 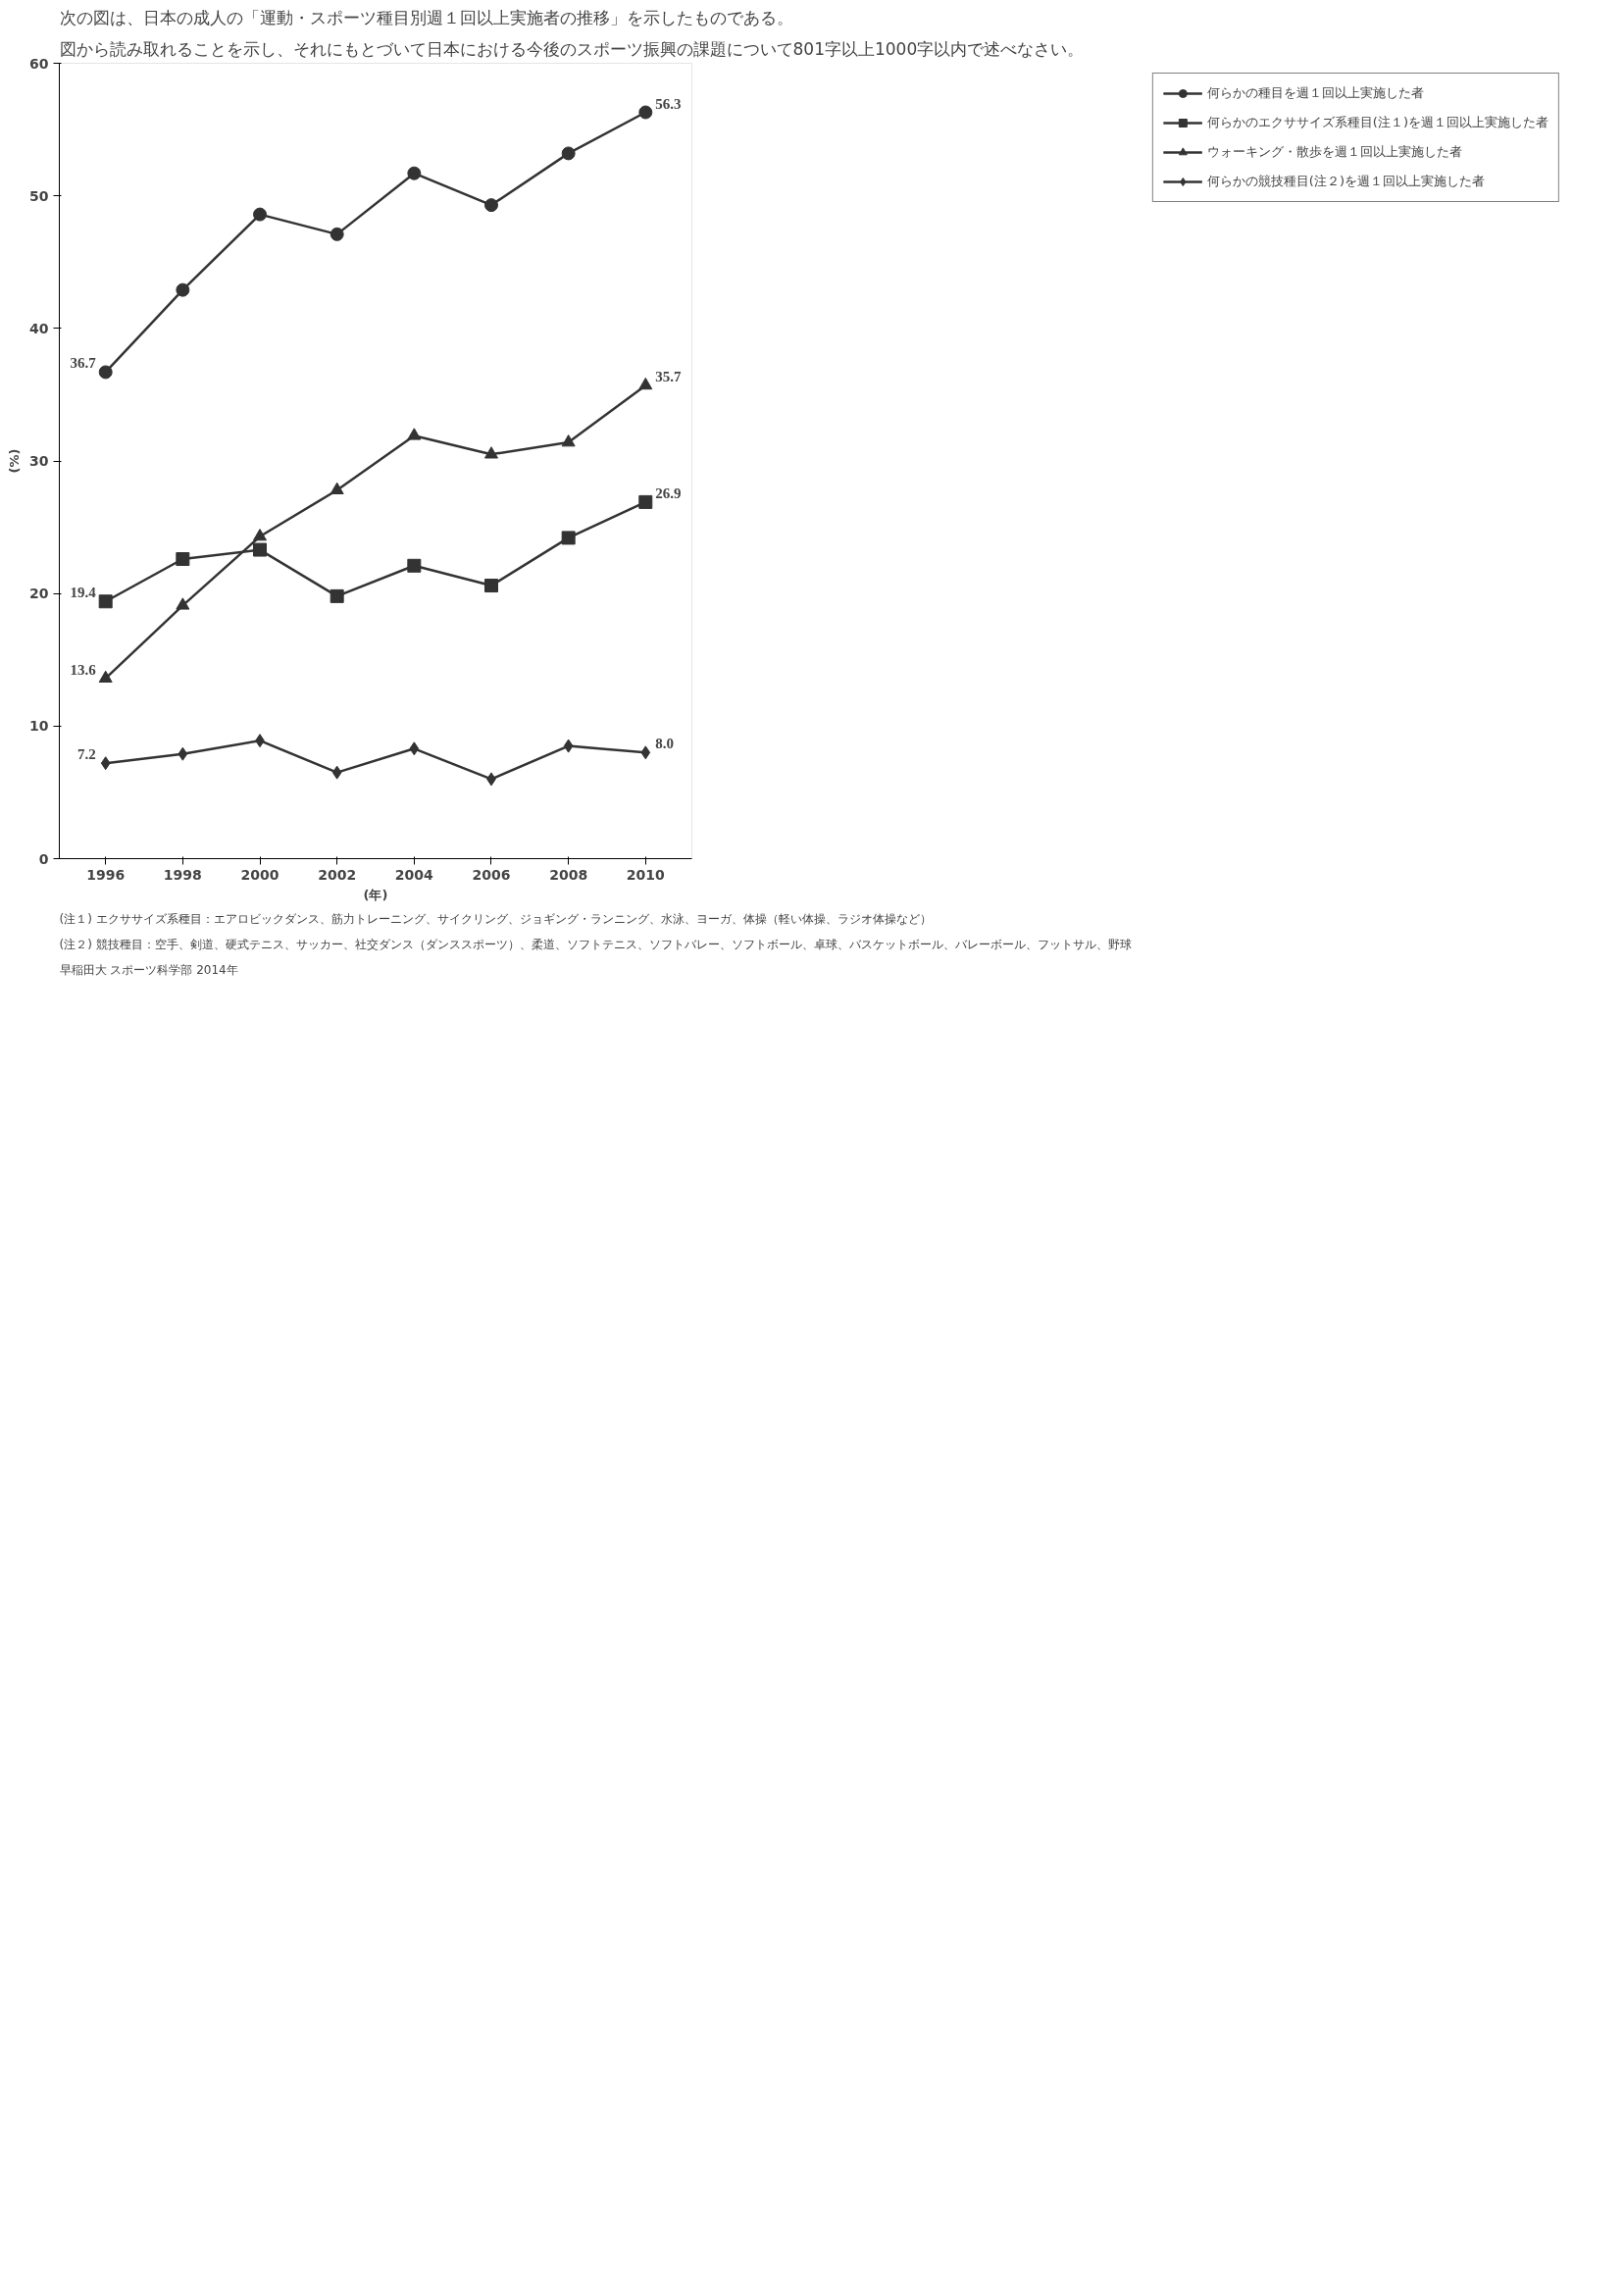 What do you see at coordinates (39, 328) in the screenshot?
I see `y-tick-label: 40` at bounding box center [39, 328].